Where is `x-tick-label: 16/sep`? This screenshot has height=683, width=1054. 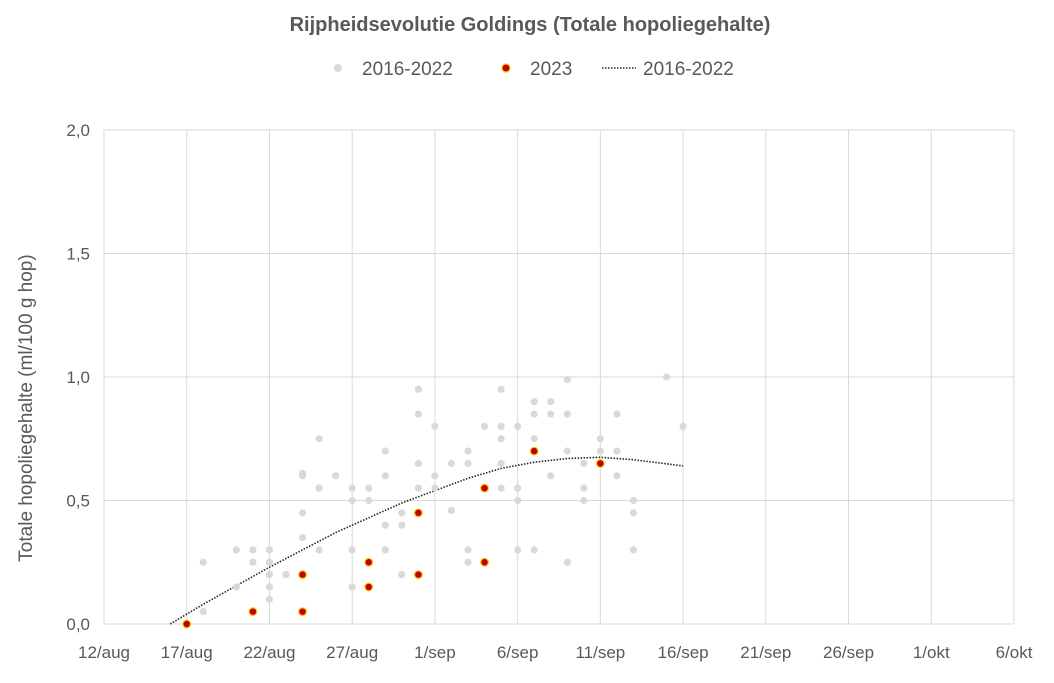 x-tick-label: 16/sep is located at coordinates (683, 652).